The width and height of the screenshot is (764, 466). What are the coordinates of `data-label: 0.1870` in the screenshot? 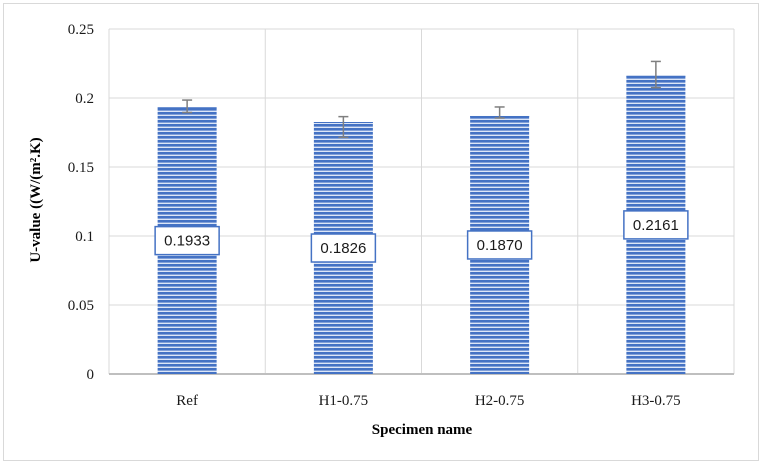 It's located at (500, 245).